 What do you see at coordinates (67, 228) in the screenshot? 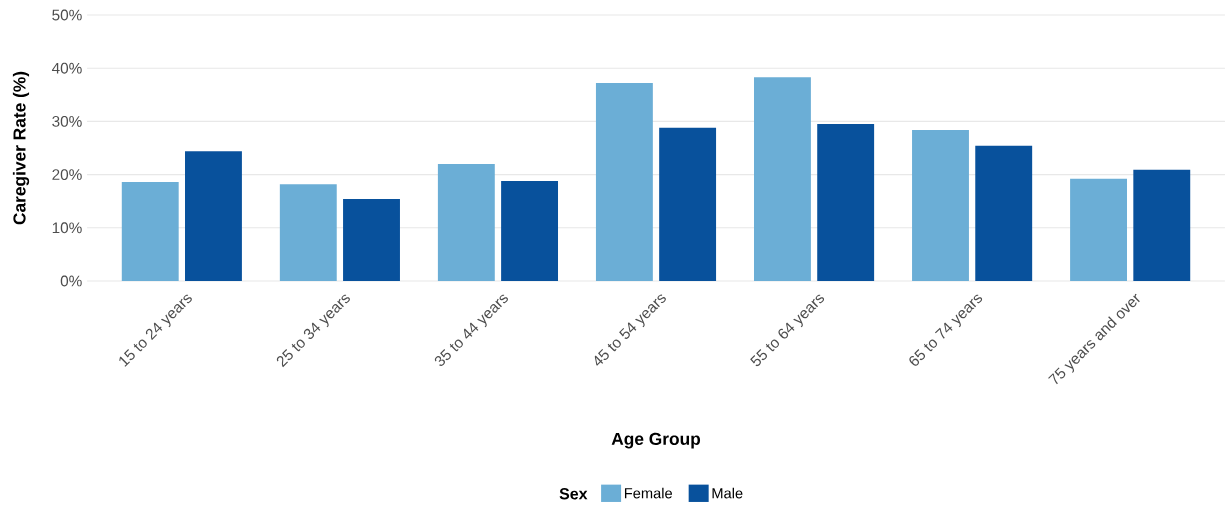
I see `y-tick-label: 10%` at bounding box center [67, 228].